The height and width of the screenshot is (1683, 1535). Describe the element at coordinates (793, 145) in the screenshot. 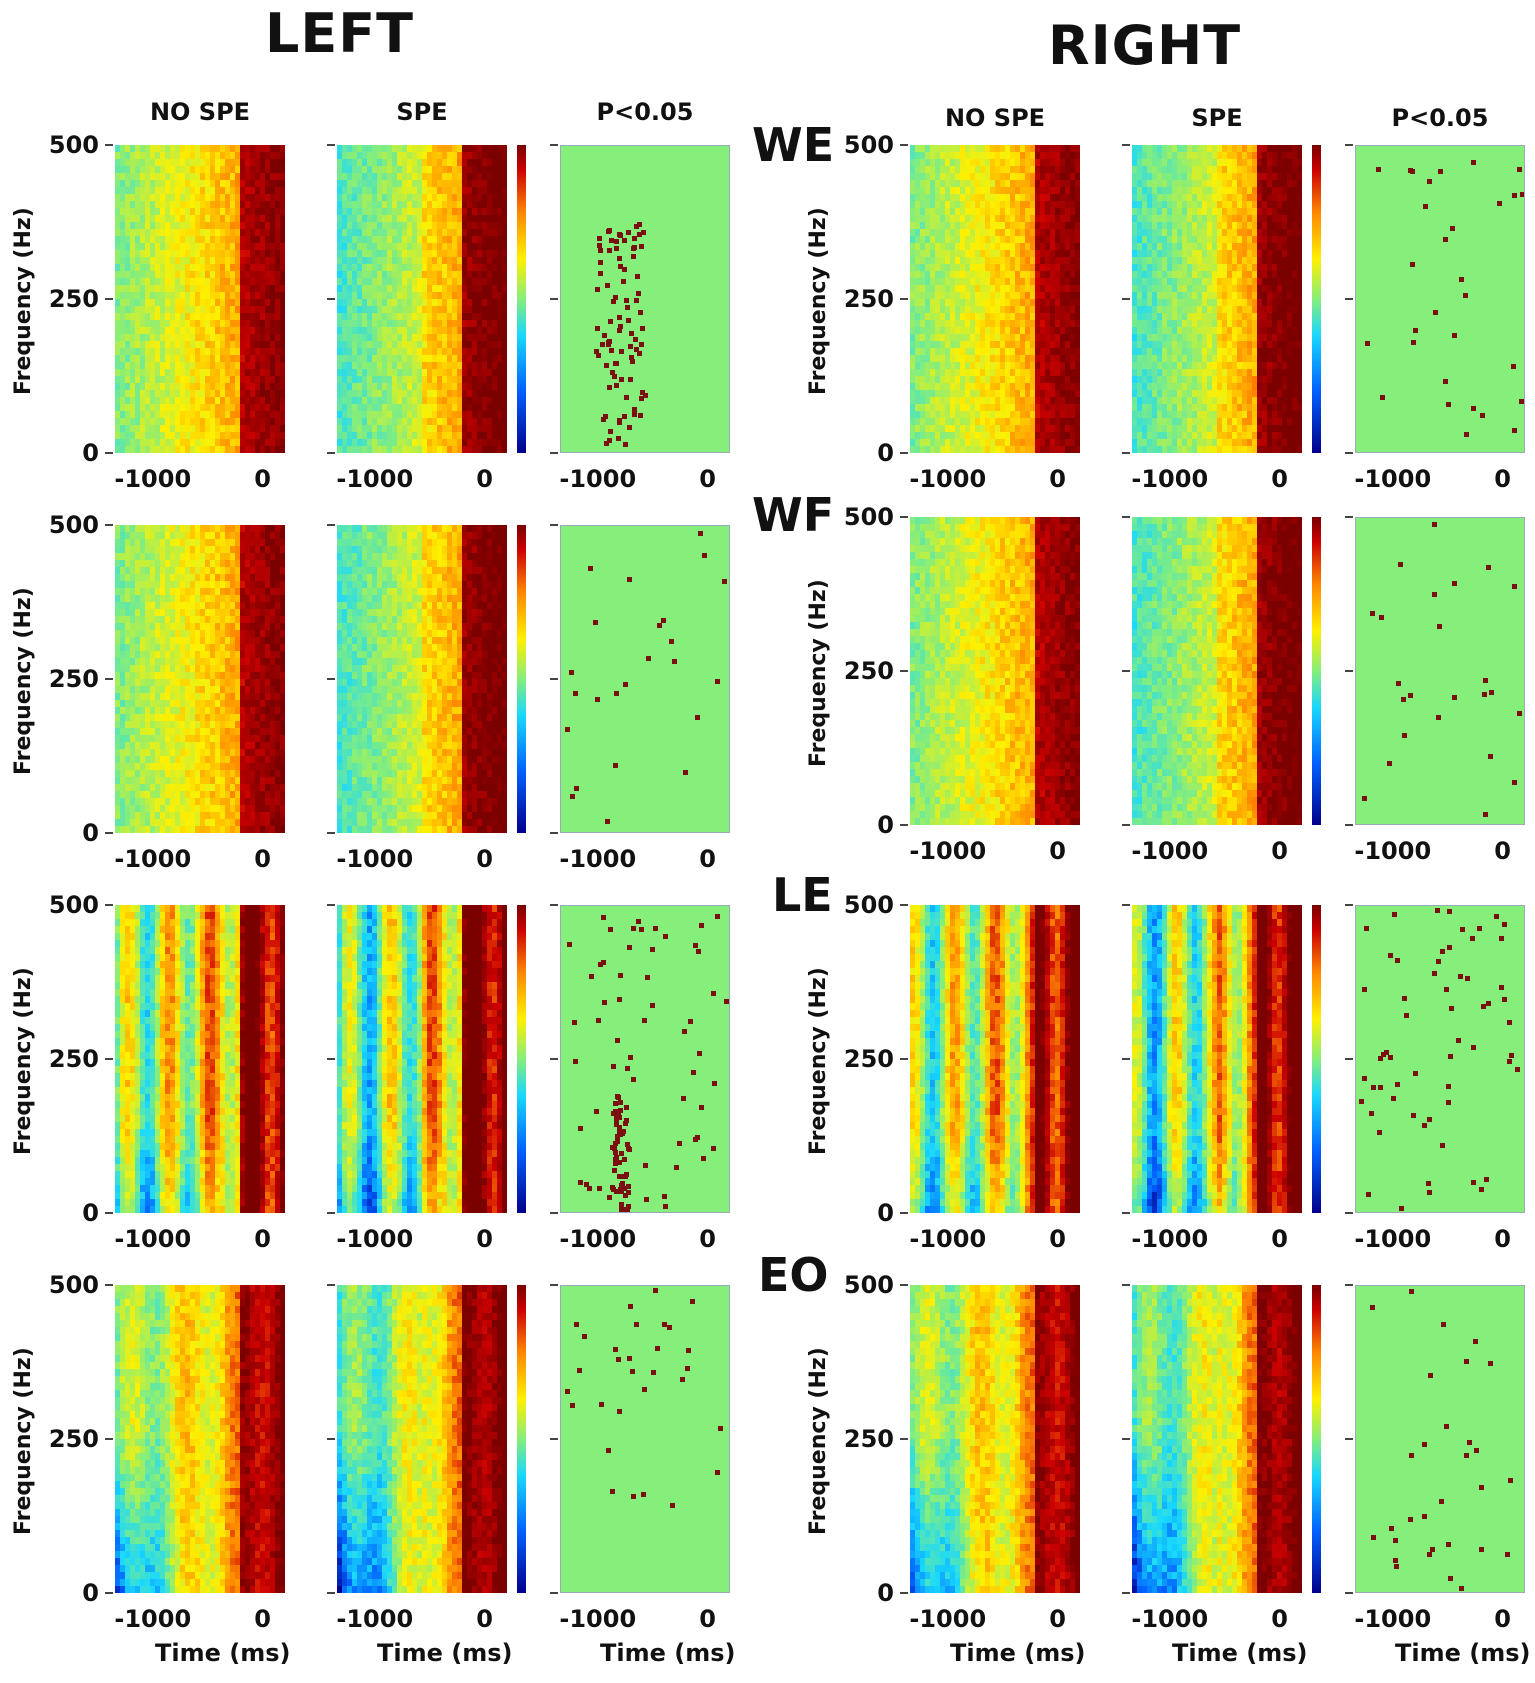

I see `condition-label: WE` at that location.